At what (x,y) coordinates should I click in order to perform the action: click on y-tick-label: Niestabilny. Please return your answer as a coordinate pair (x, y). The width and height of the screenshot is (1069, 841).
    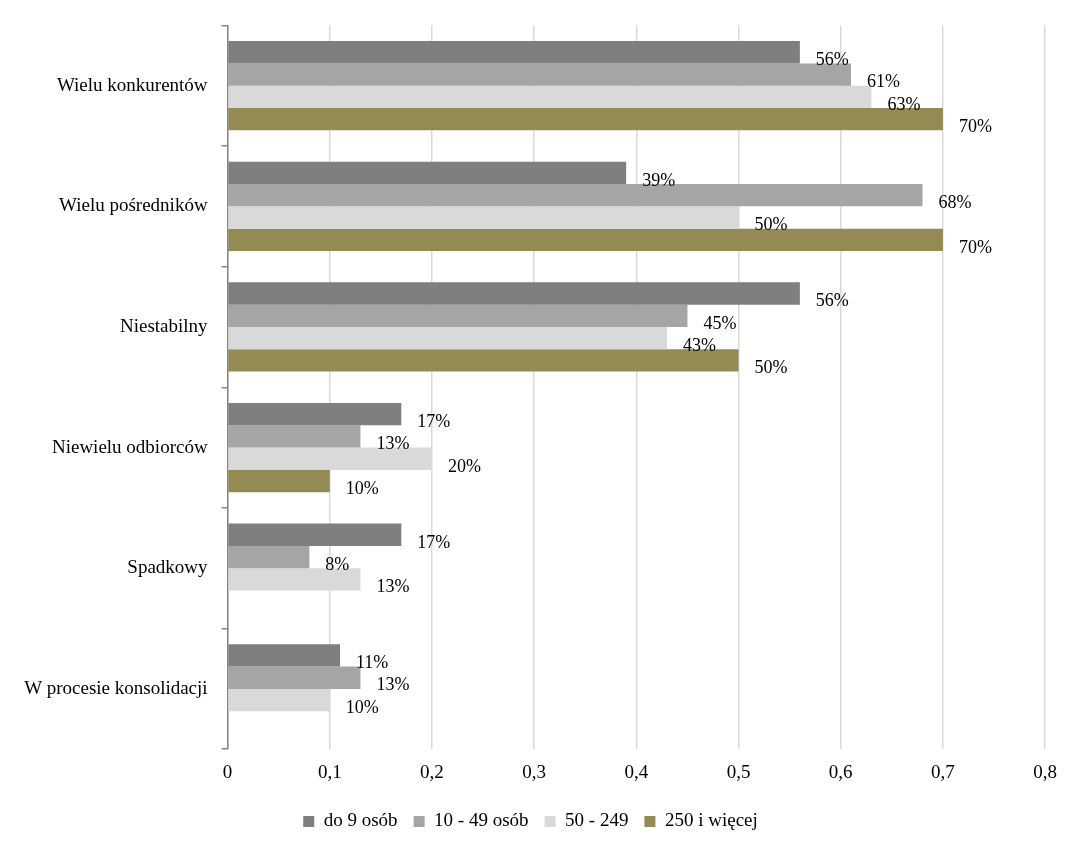
    Looking at the image, I should click on (164, 325).